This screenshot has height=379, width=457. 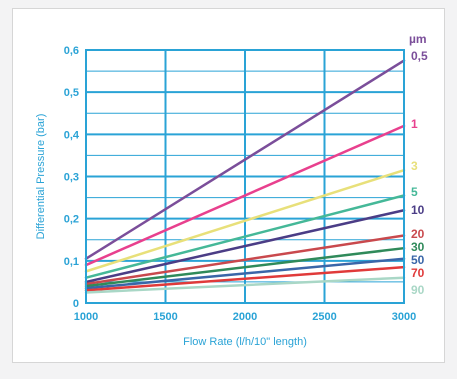 I want to click on y-tick-labels: 0 0,1 0,2 0,3 0,4 0,5 0,6, so click(x=72, y=177).